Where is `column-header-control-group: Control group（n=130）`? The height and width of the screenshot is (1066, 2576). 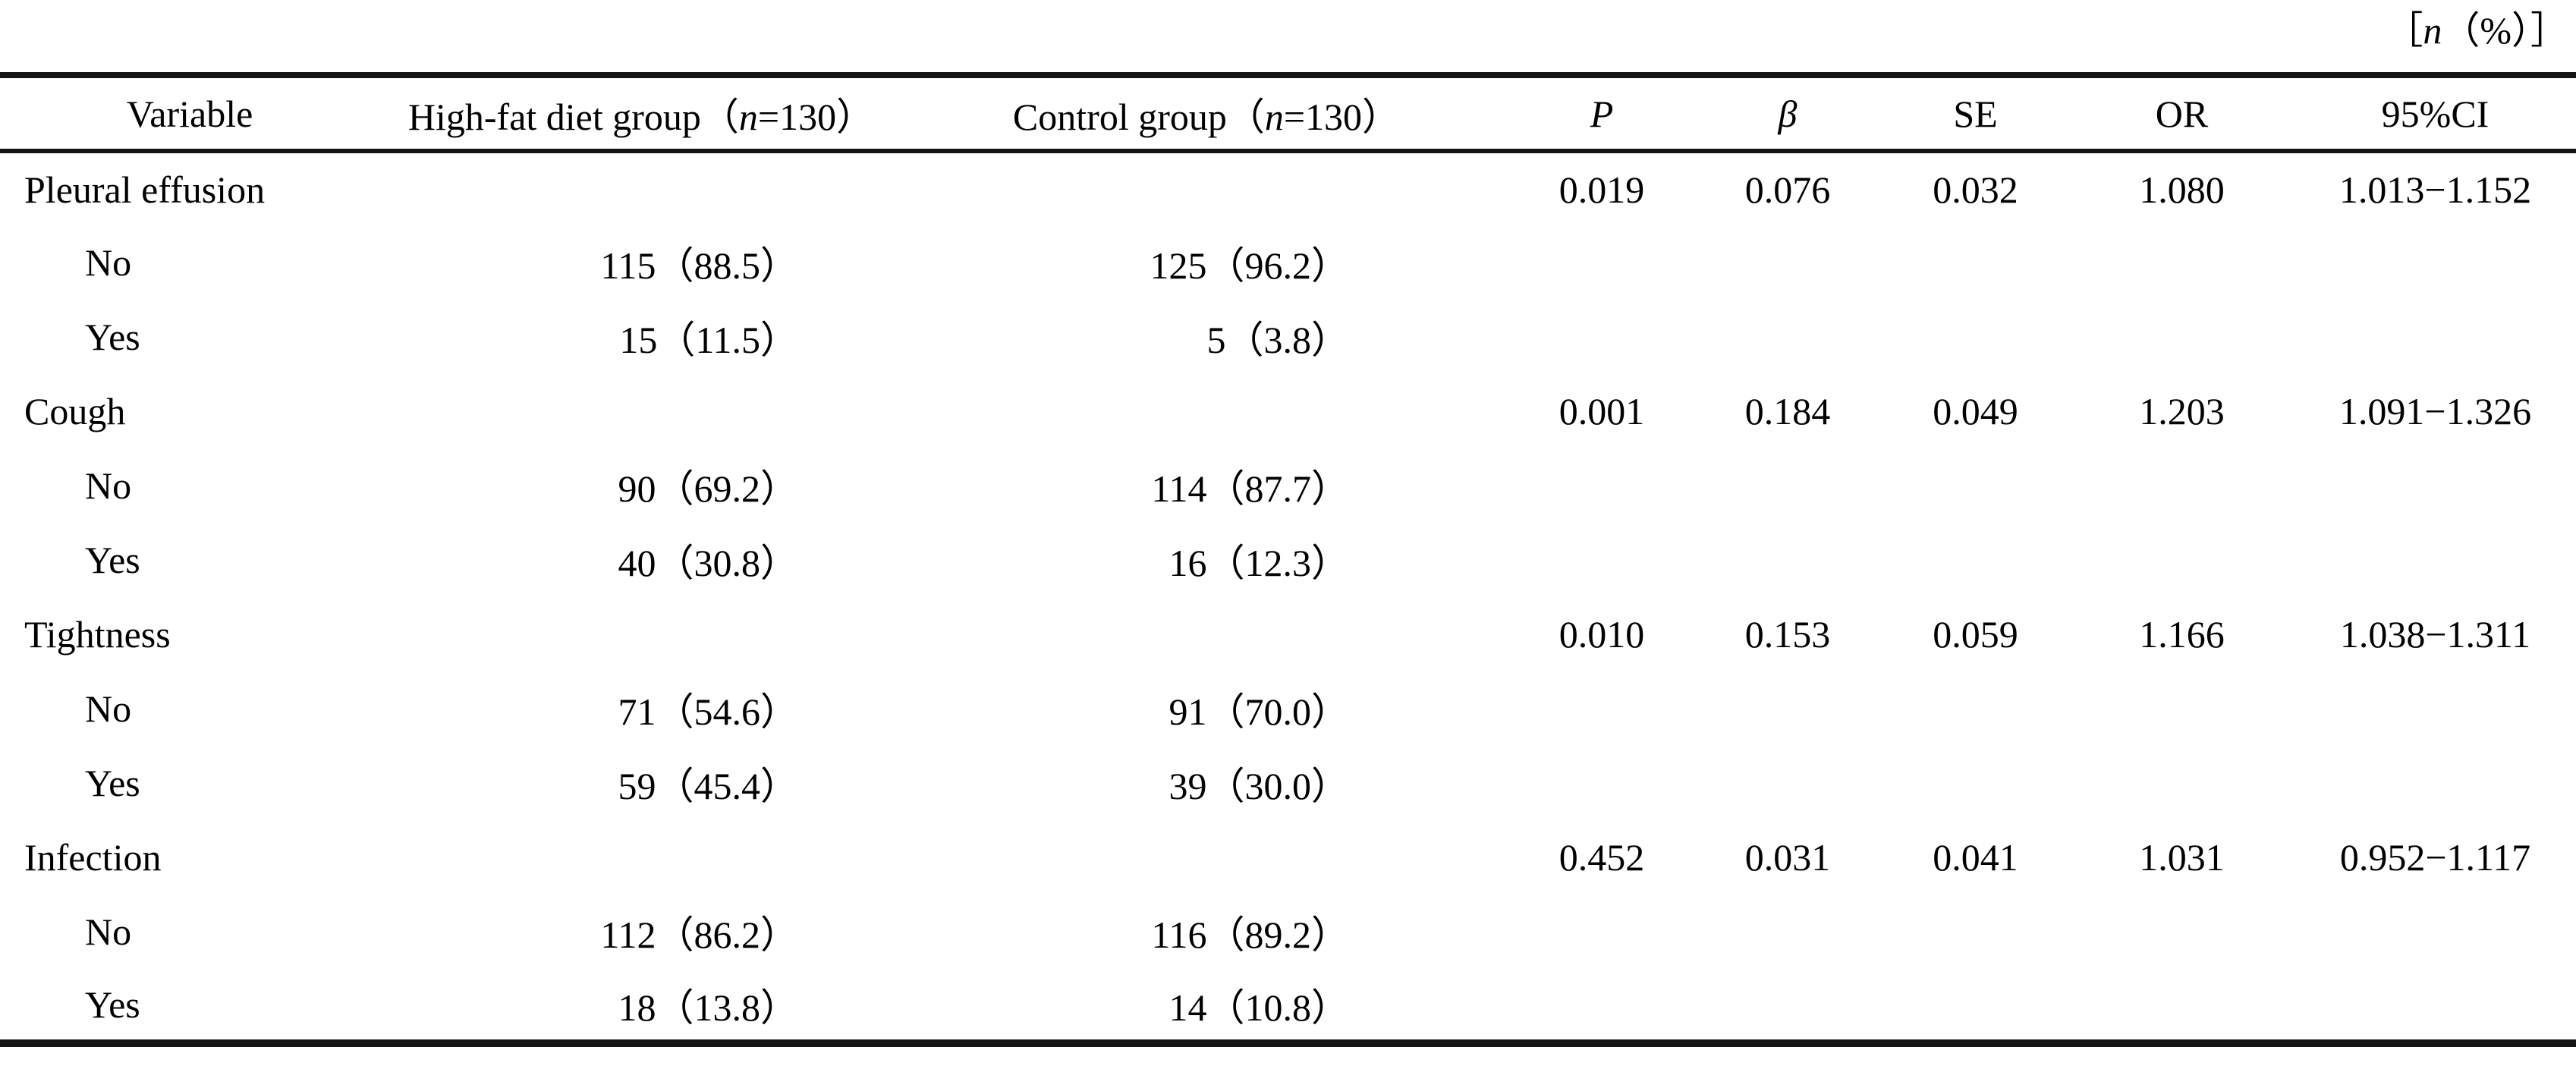
column-header-control-group: Control group（n=130） is located at coordinates (1206, 113).